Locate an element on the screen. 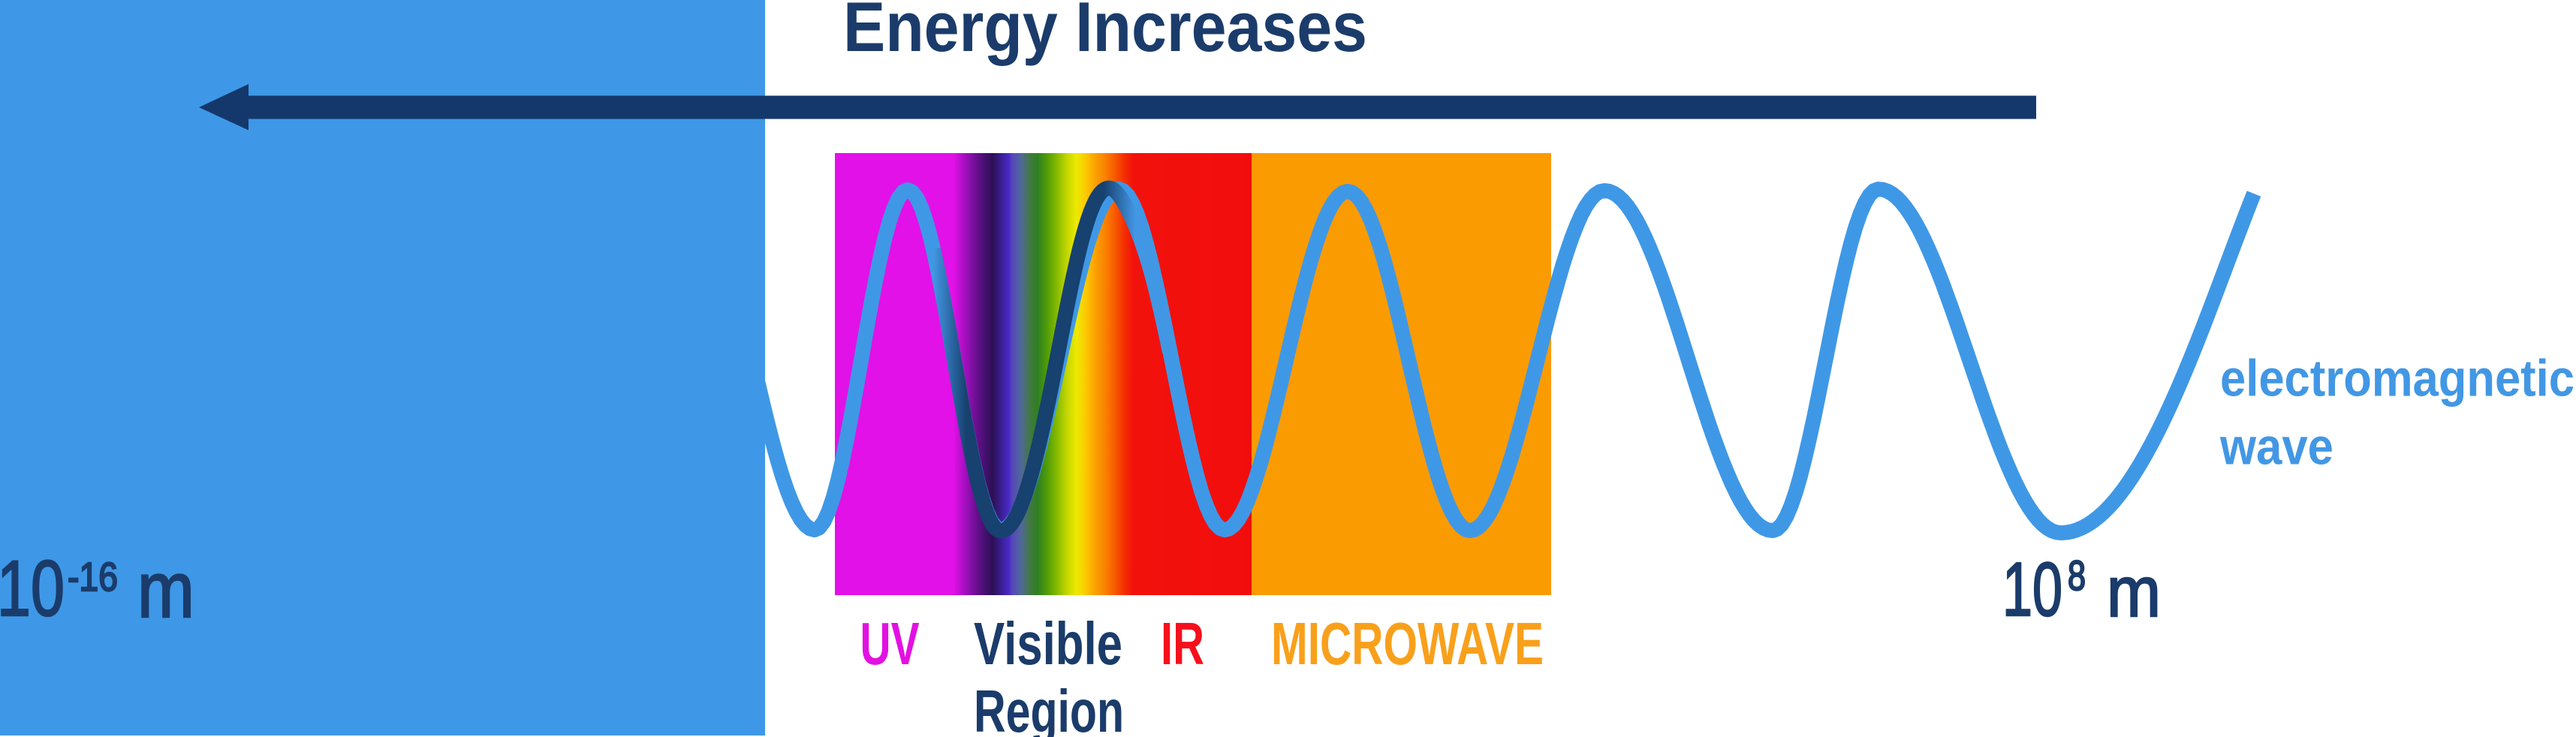  svg-text: -16 is located at coordinates (93, 577).